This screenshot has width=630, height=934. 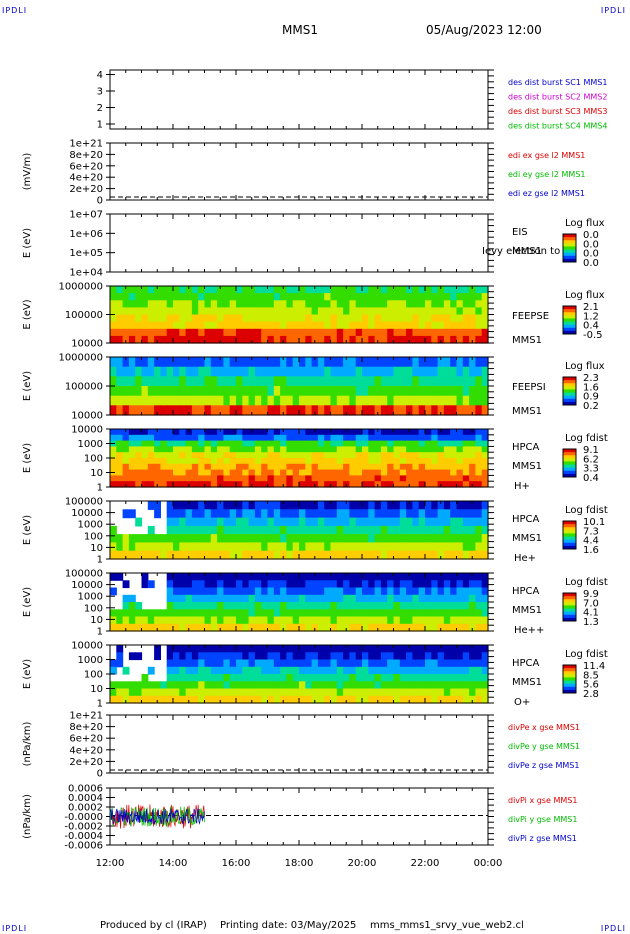 I want to click on colorbar-title: Log fdist, so click(x=586, y=654).